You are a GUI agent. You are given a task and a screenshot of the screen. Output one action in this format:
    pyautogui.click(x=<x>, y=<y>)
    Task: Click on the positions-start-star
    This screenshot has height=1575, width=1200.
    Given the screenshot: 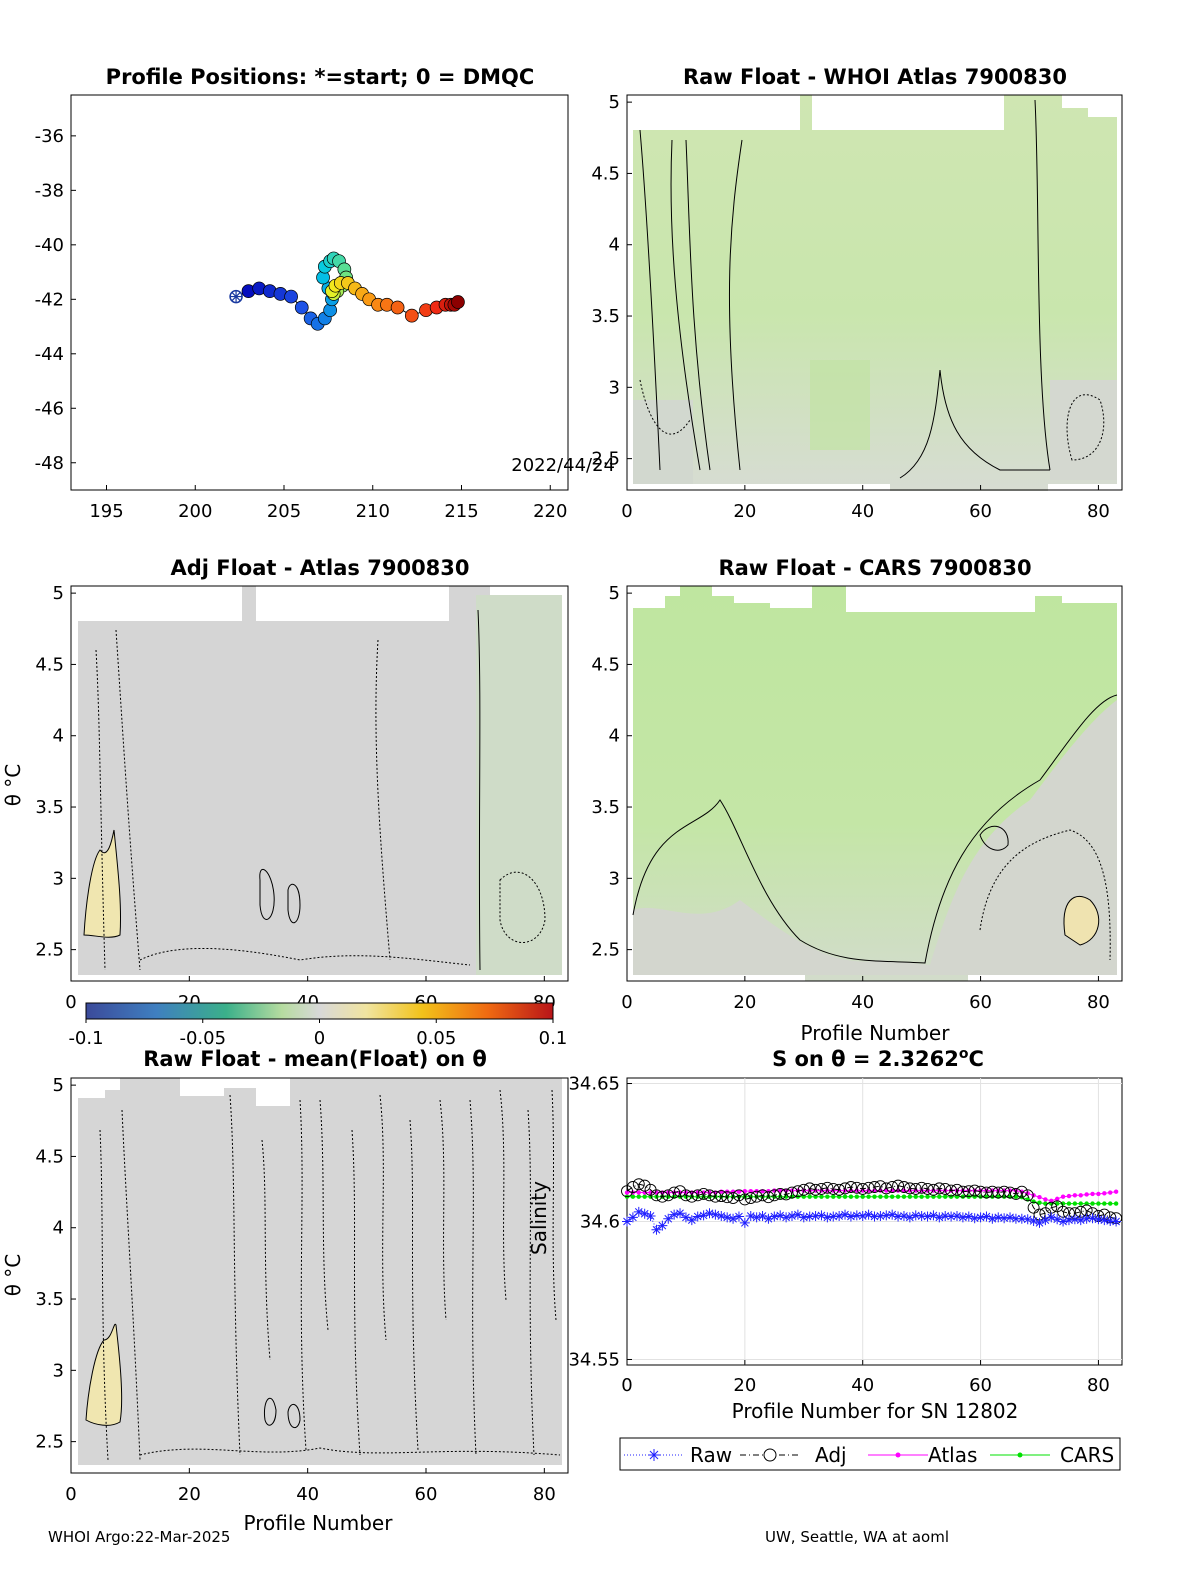 What is the action you would take?
    pyautogui.click(x=236, y=296)
    